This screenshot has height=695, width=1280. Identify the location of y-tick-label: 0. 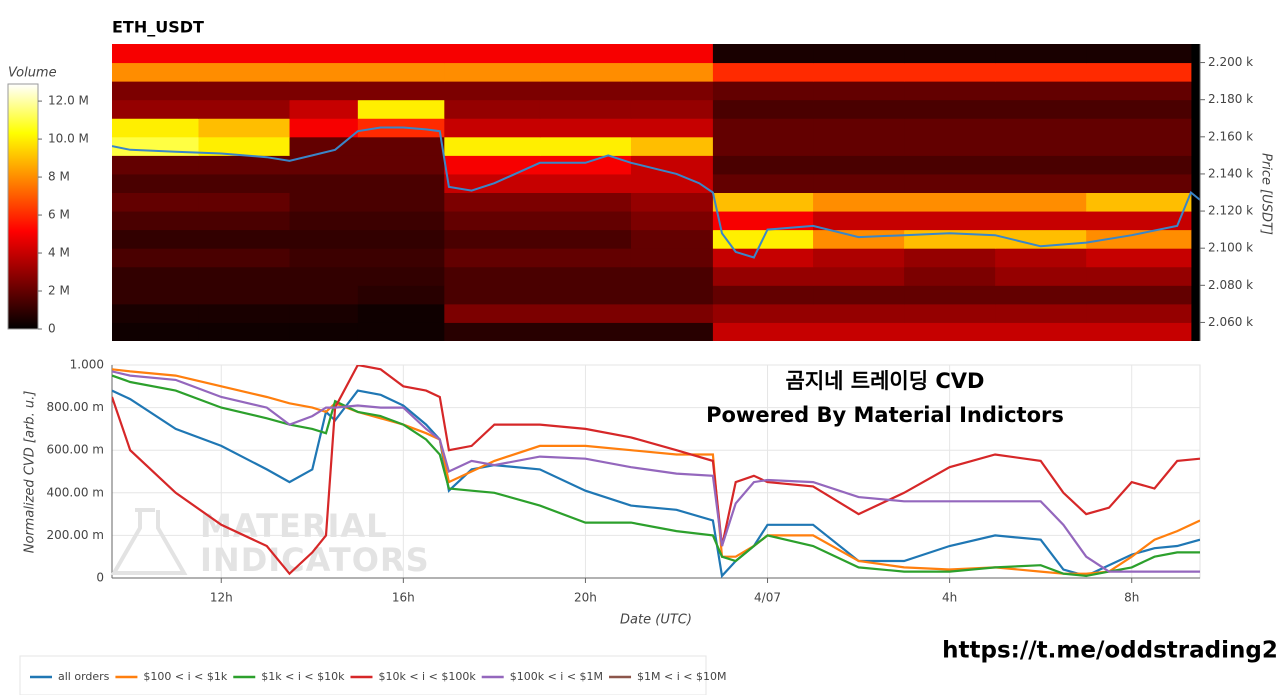
(100, 578).